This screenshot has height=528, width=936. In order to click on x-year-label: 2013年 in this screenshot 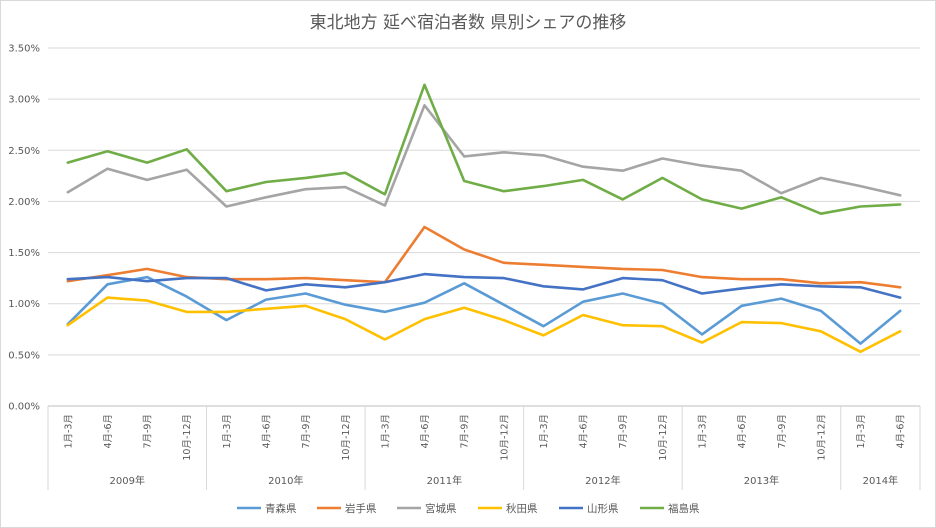, I will do `click(761, 480)`.